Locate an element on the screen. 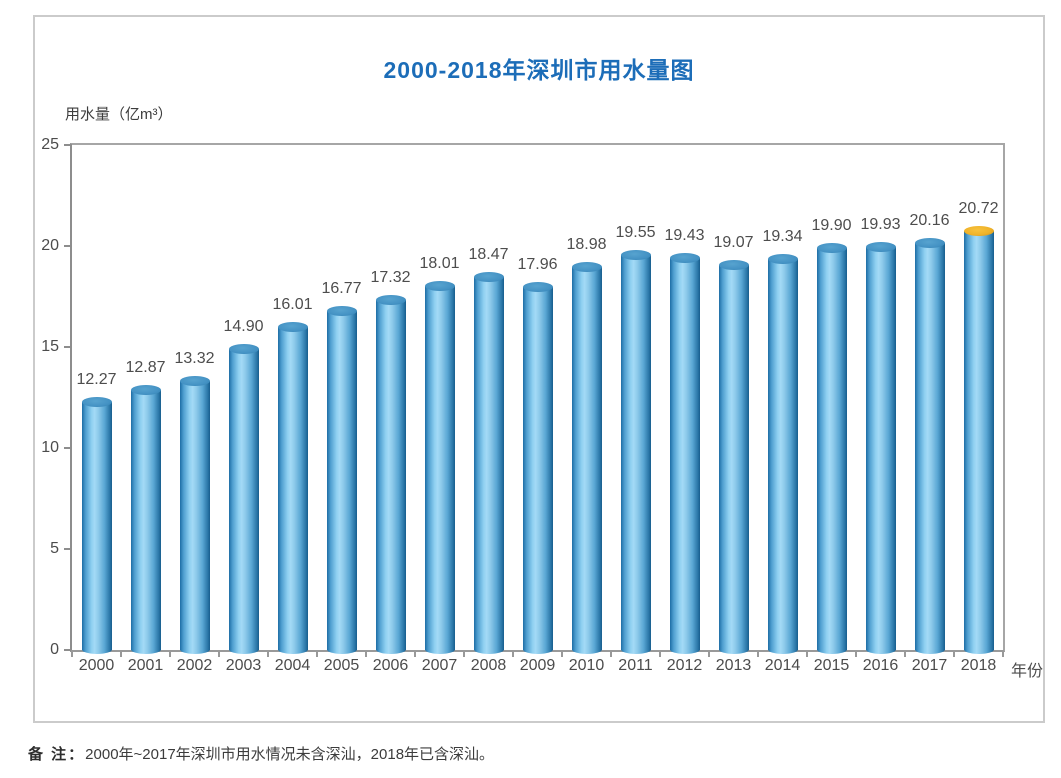  bar-base-2000 is located at coordinates (96, 649).